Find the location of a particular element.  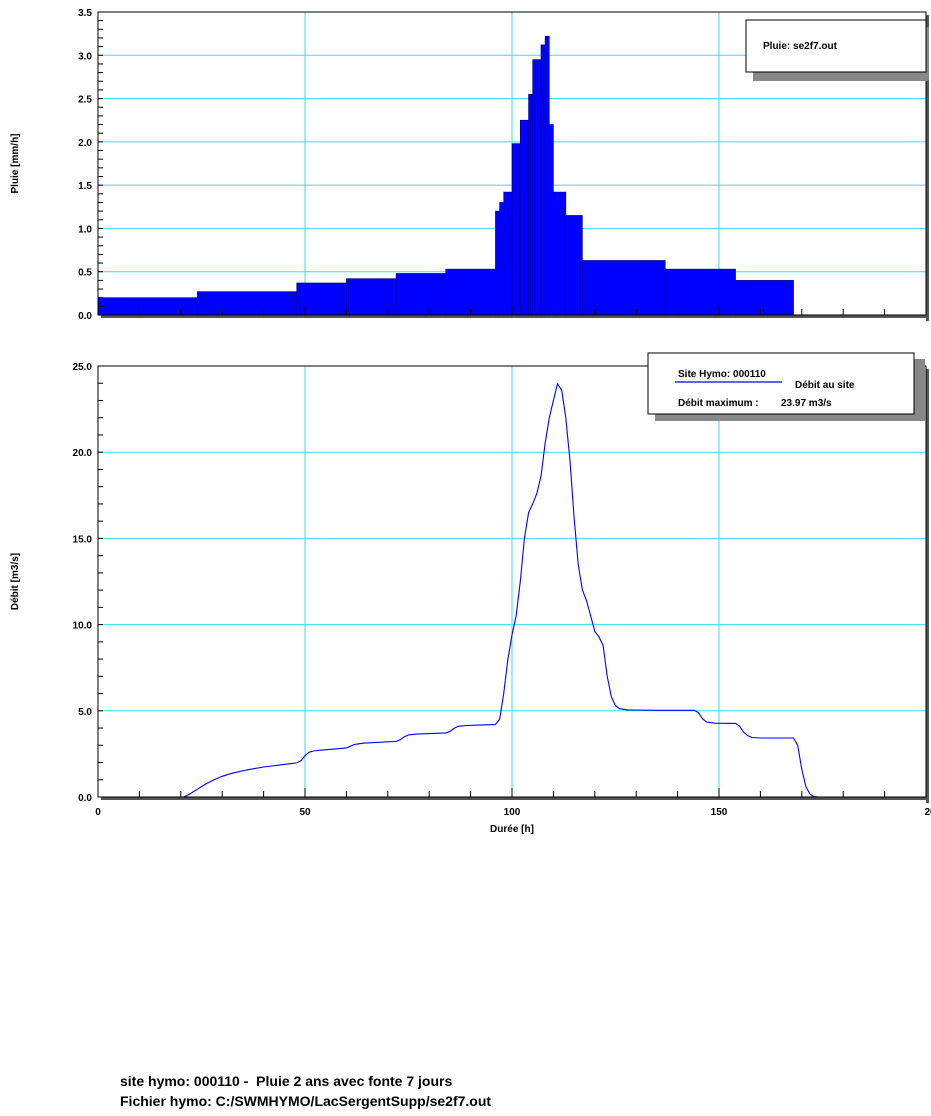

rain-shadow-right is located at coordinates (927, 168).